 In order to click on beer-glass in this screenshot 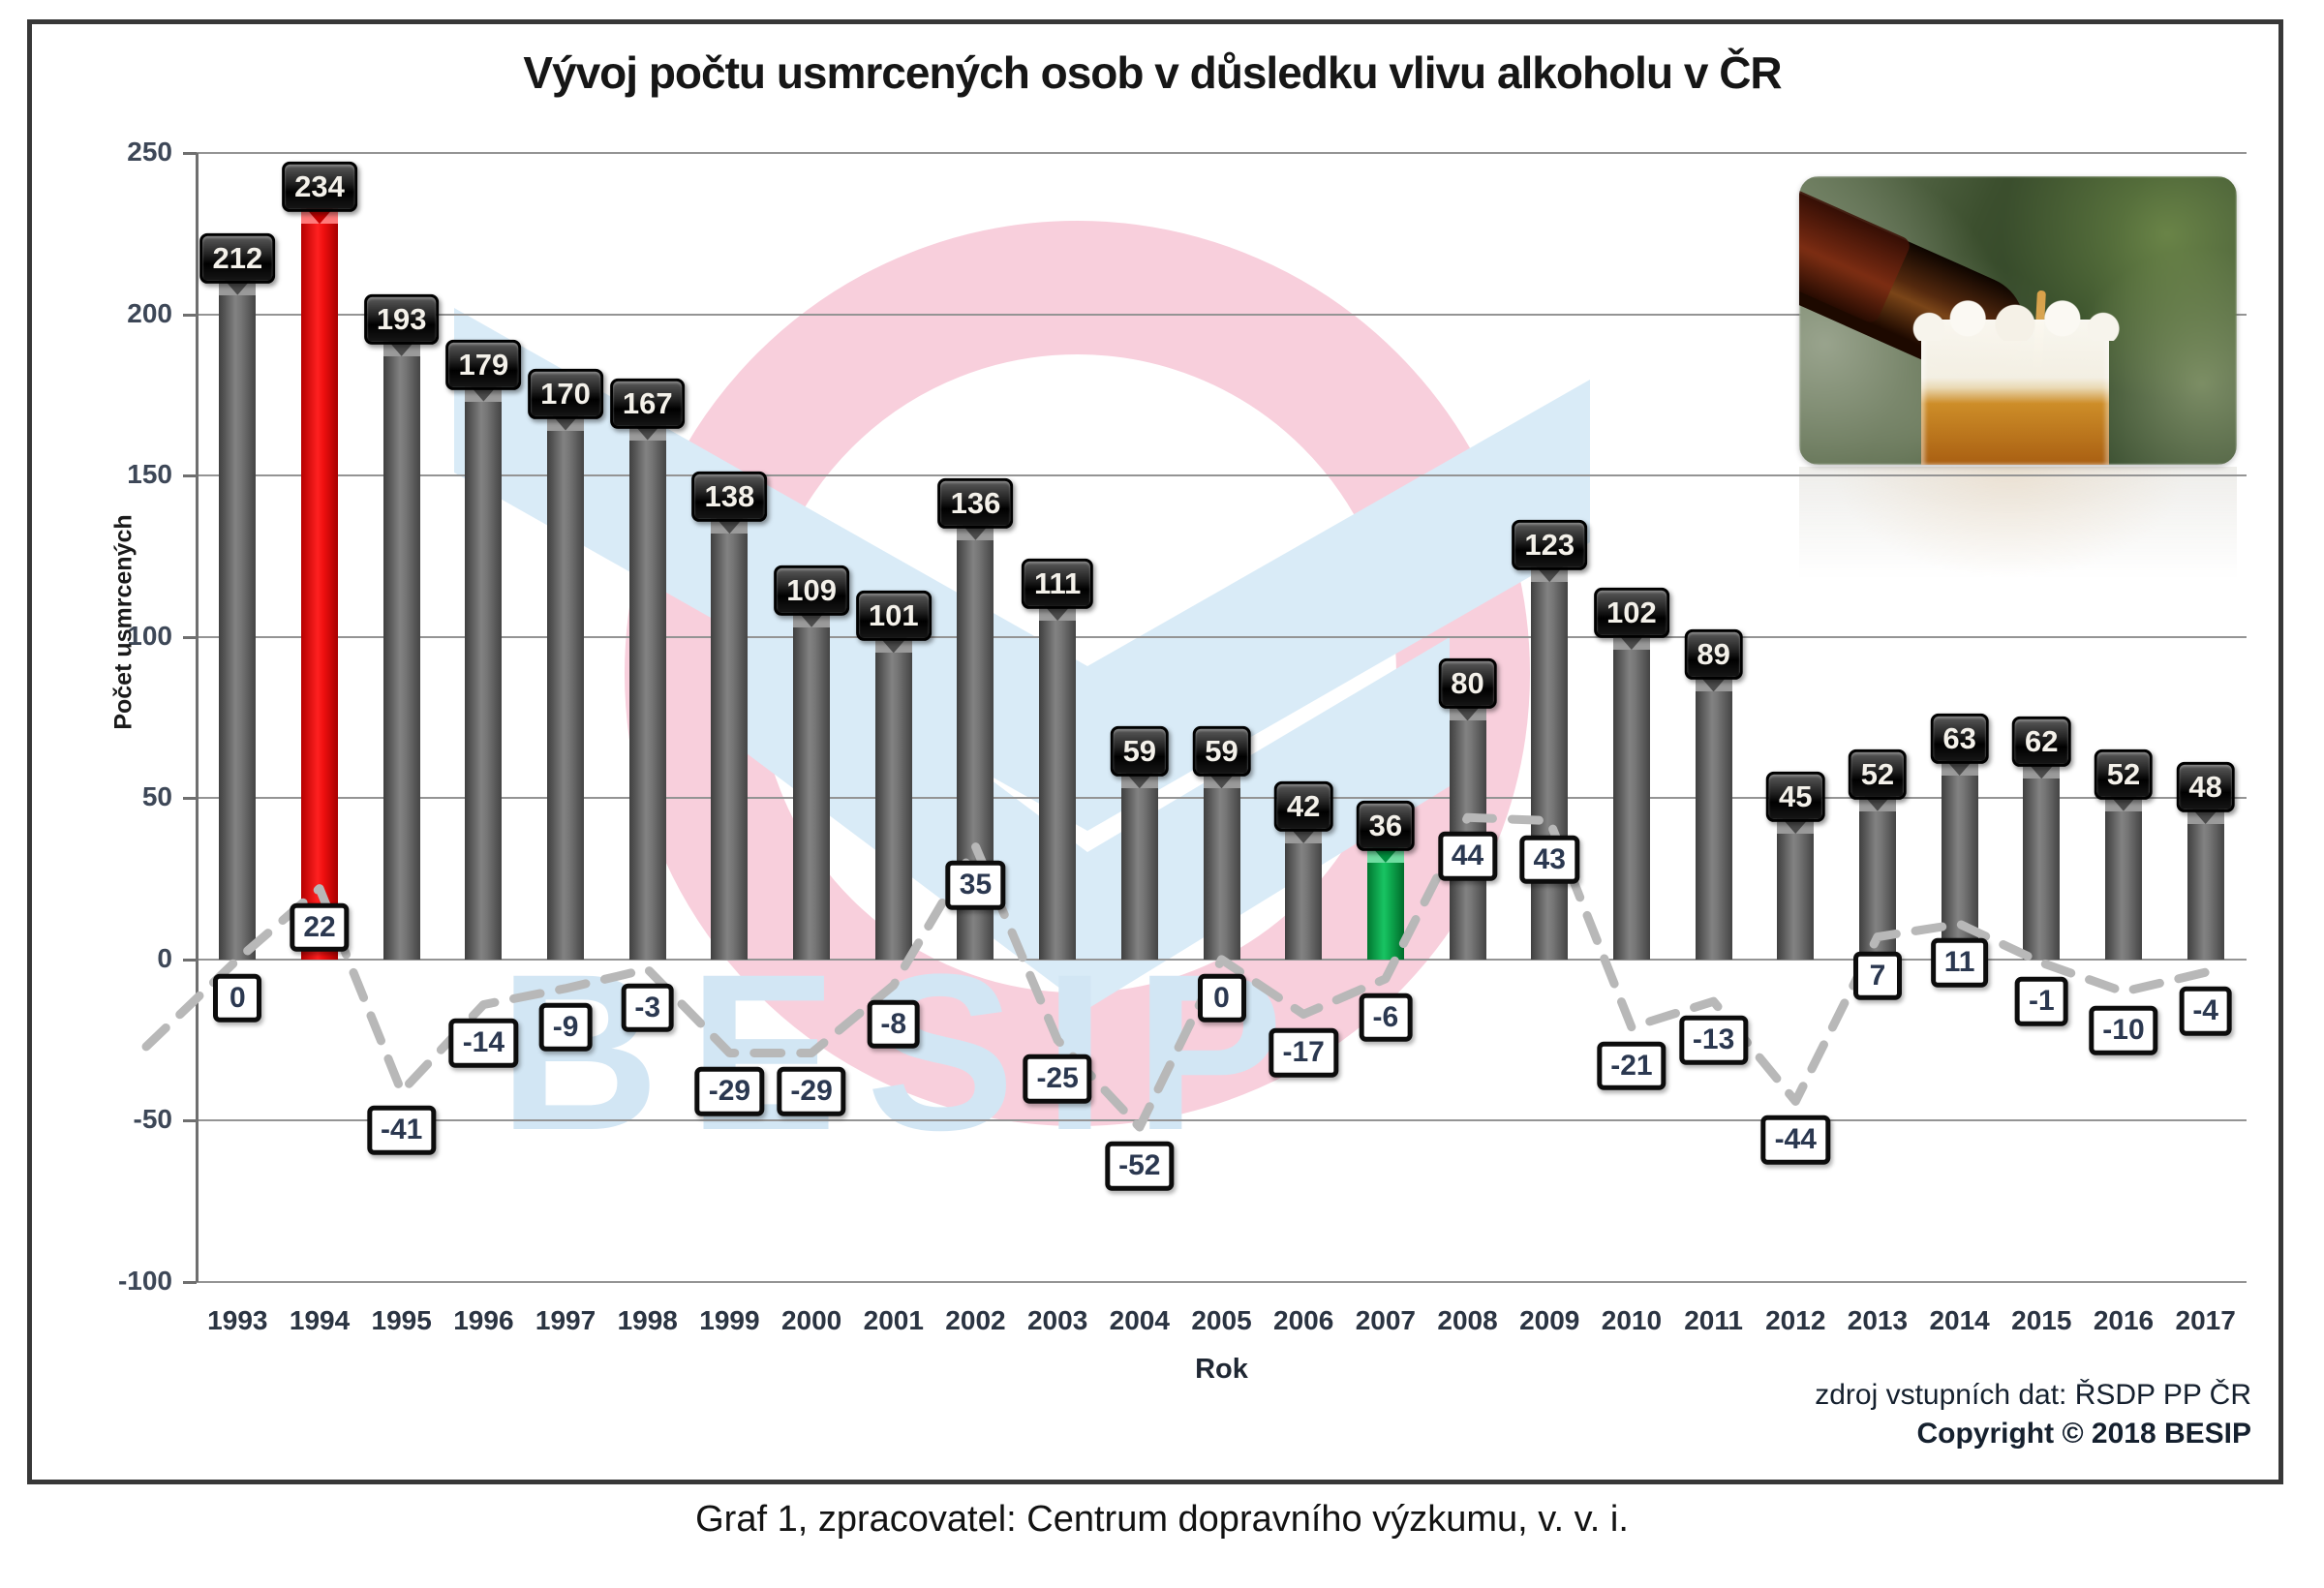, I will do `click(2015, 392)`.